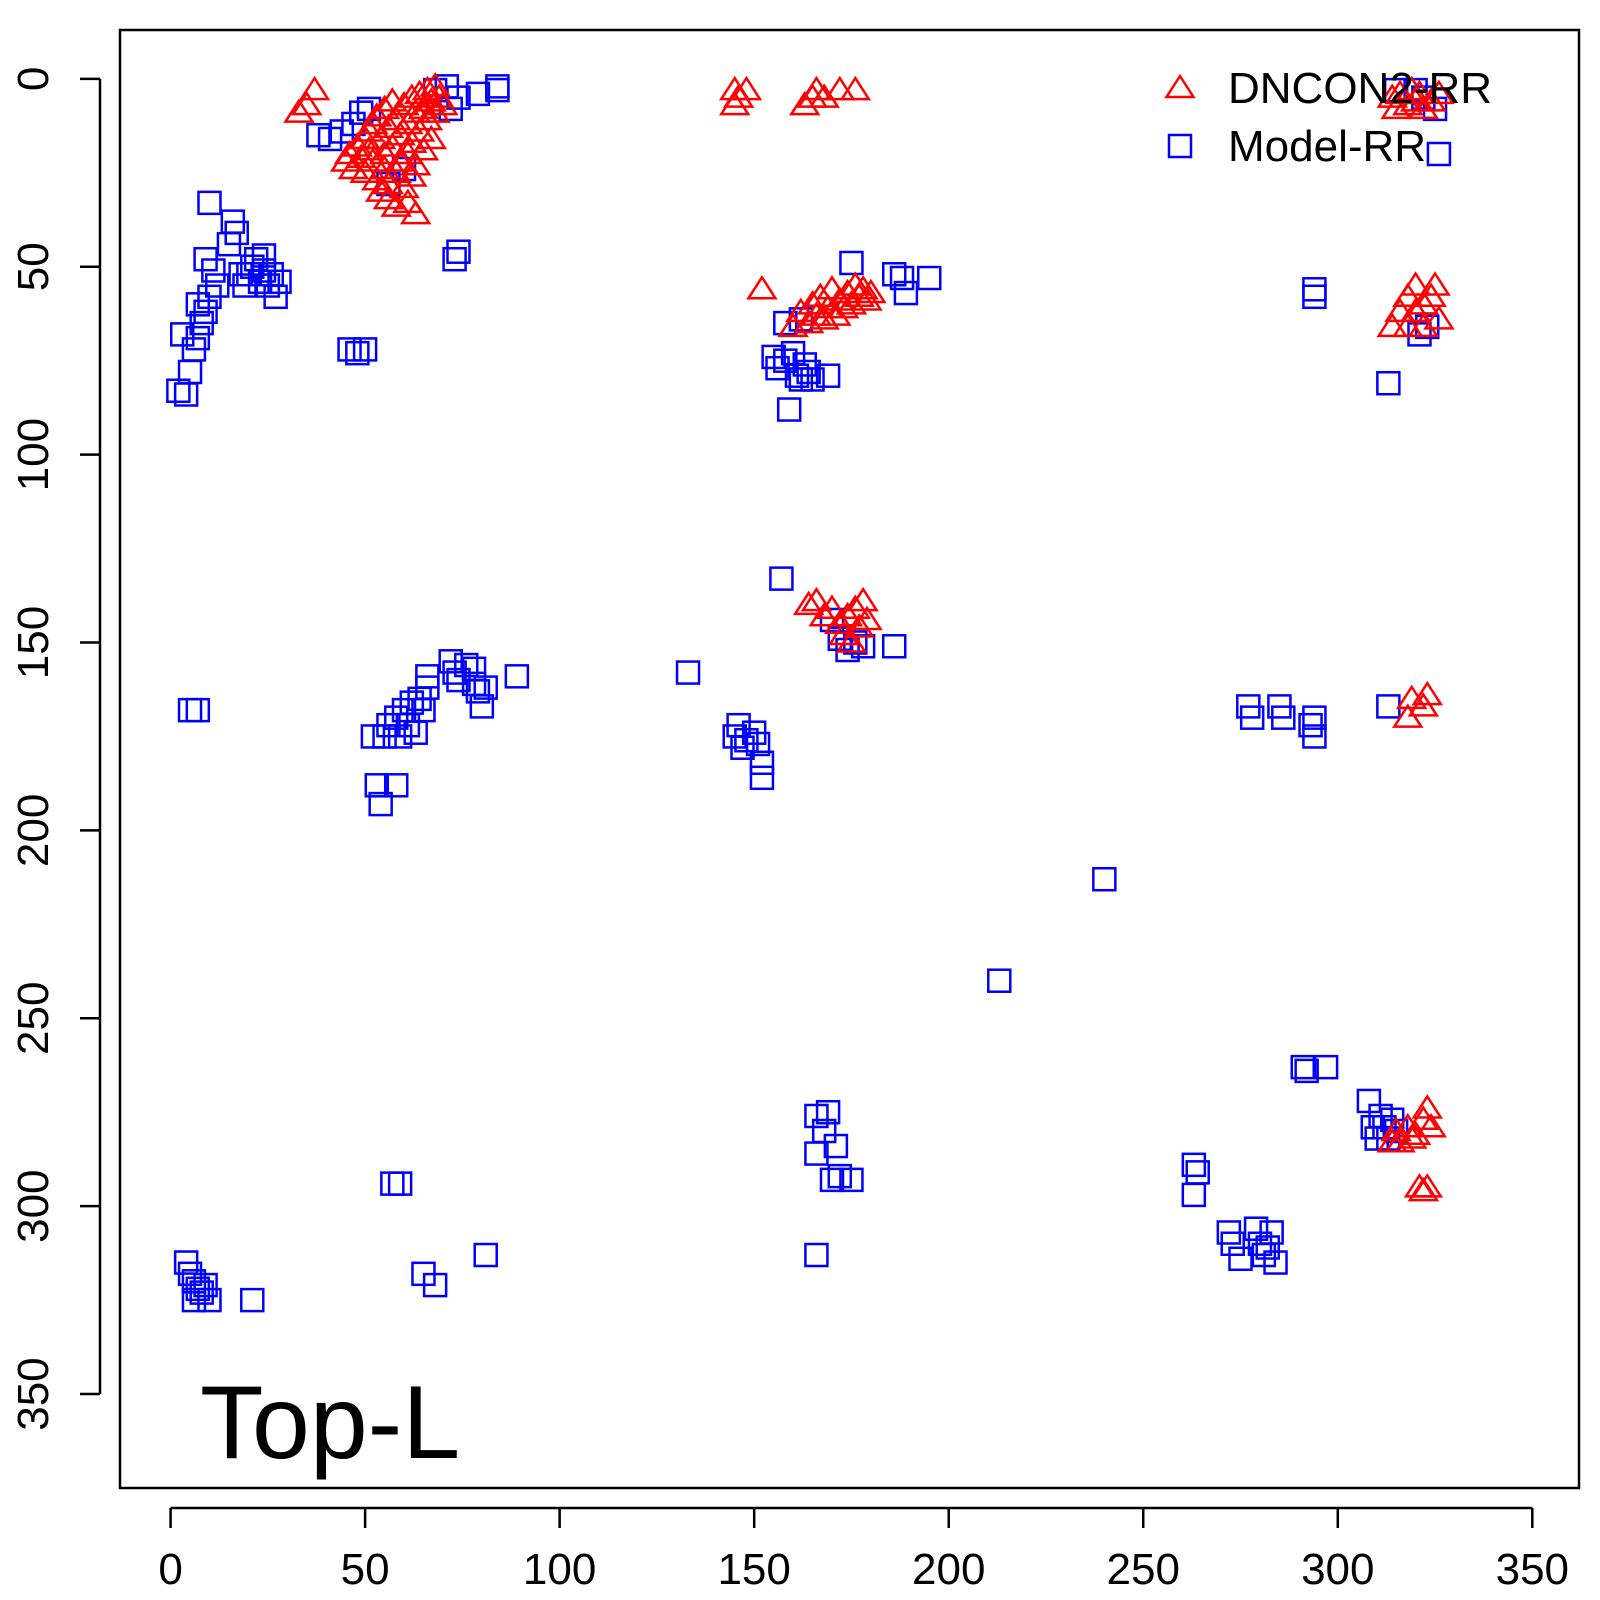 This screenshot has height=1600, width=1600. I want to click on y-tick-label: 100, so click(33, 454).